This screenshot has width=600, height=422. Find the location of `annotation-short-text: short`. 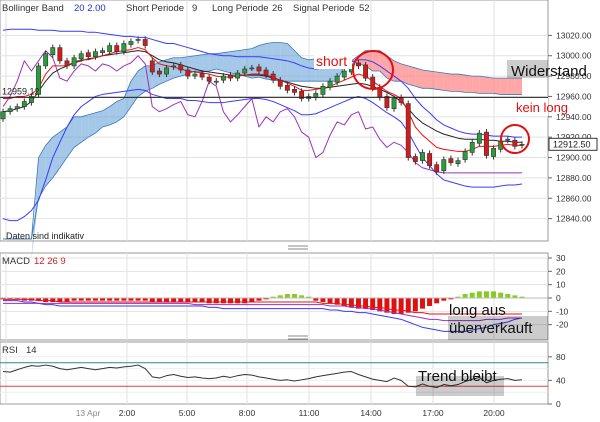

annotation-short-text: short is located at coordinates (331, 61).